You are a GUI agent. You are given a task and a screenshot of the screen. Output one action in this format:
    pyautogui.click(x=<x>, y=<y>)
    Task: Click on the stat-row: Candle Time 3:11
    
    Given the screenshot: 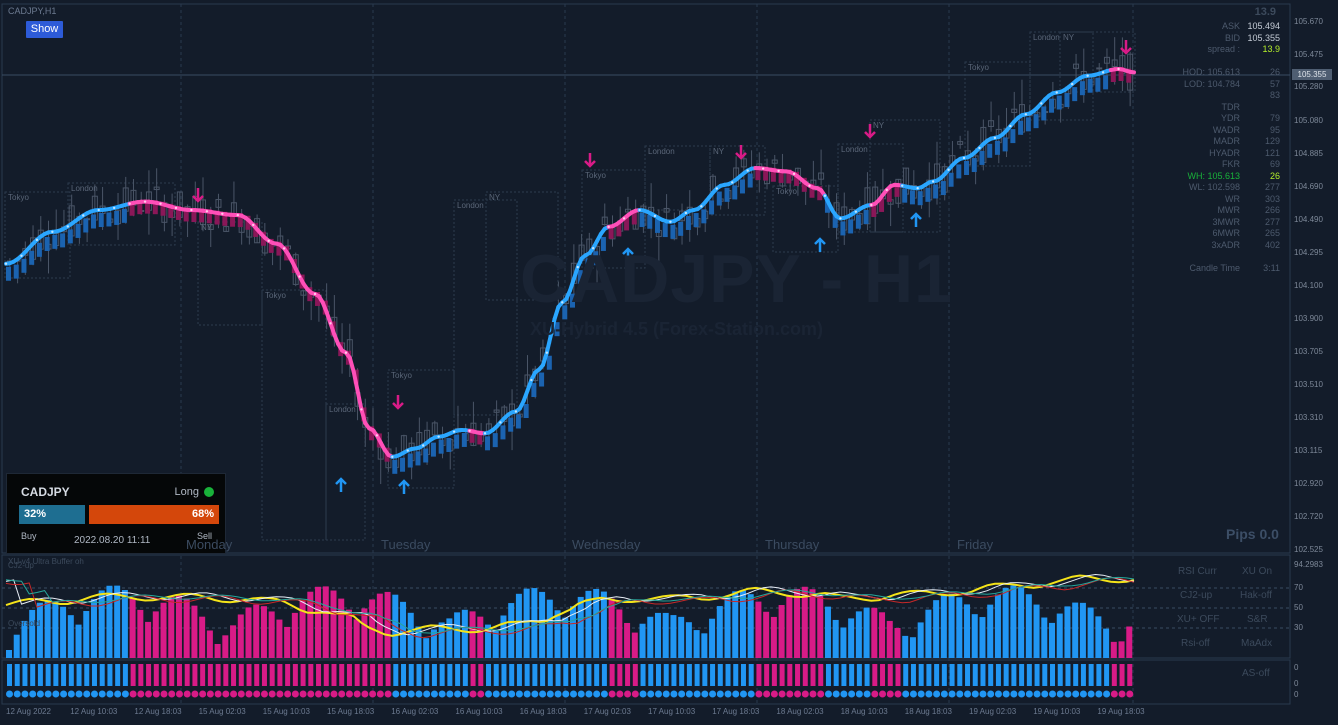 What is the action you would take?
    pyautogui.click(x=1230, y=269)
    